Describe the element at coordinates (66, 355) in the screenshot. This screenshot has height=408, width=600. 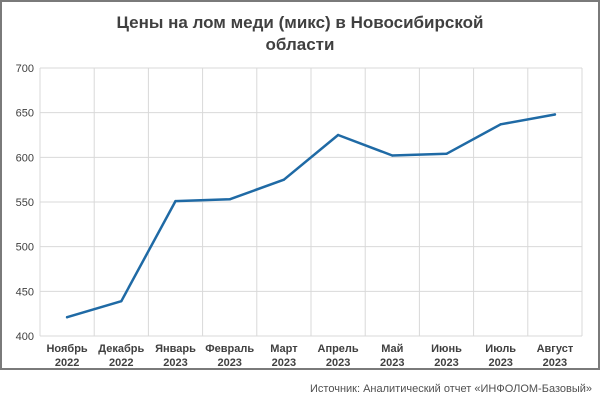
I see `x-tick-label: Ноябрь 2022` at that location.